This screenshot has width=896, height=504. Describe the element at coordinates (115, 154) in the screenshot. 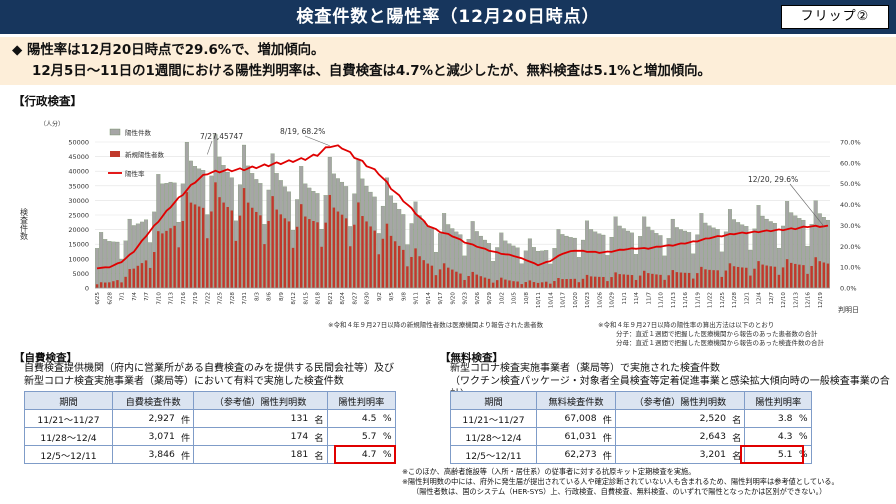

I see `legend-swatch-positive` at that location.